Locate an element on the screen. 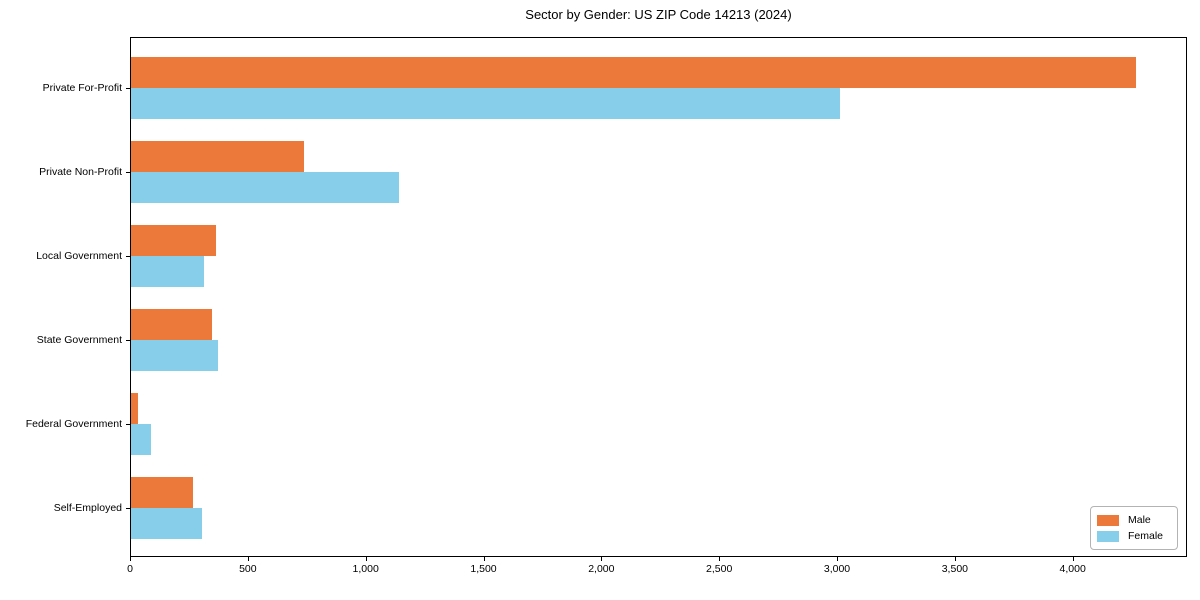  bar-male-private-non-profit is located at coordinates (217, 156).